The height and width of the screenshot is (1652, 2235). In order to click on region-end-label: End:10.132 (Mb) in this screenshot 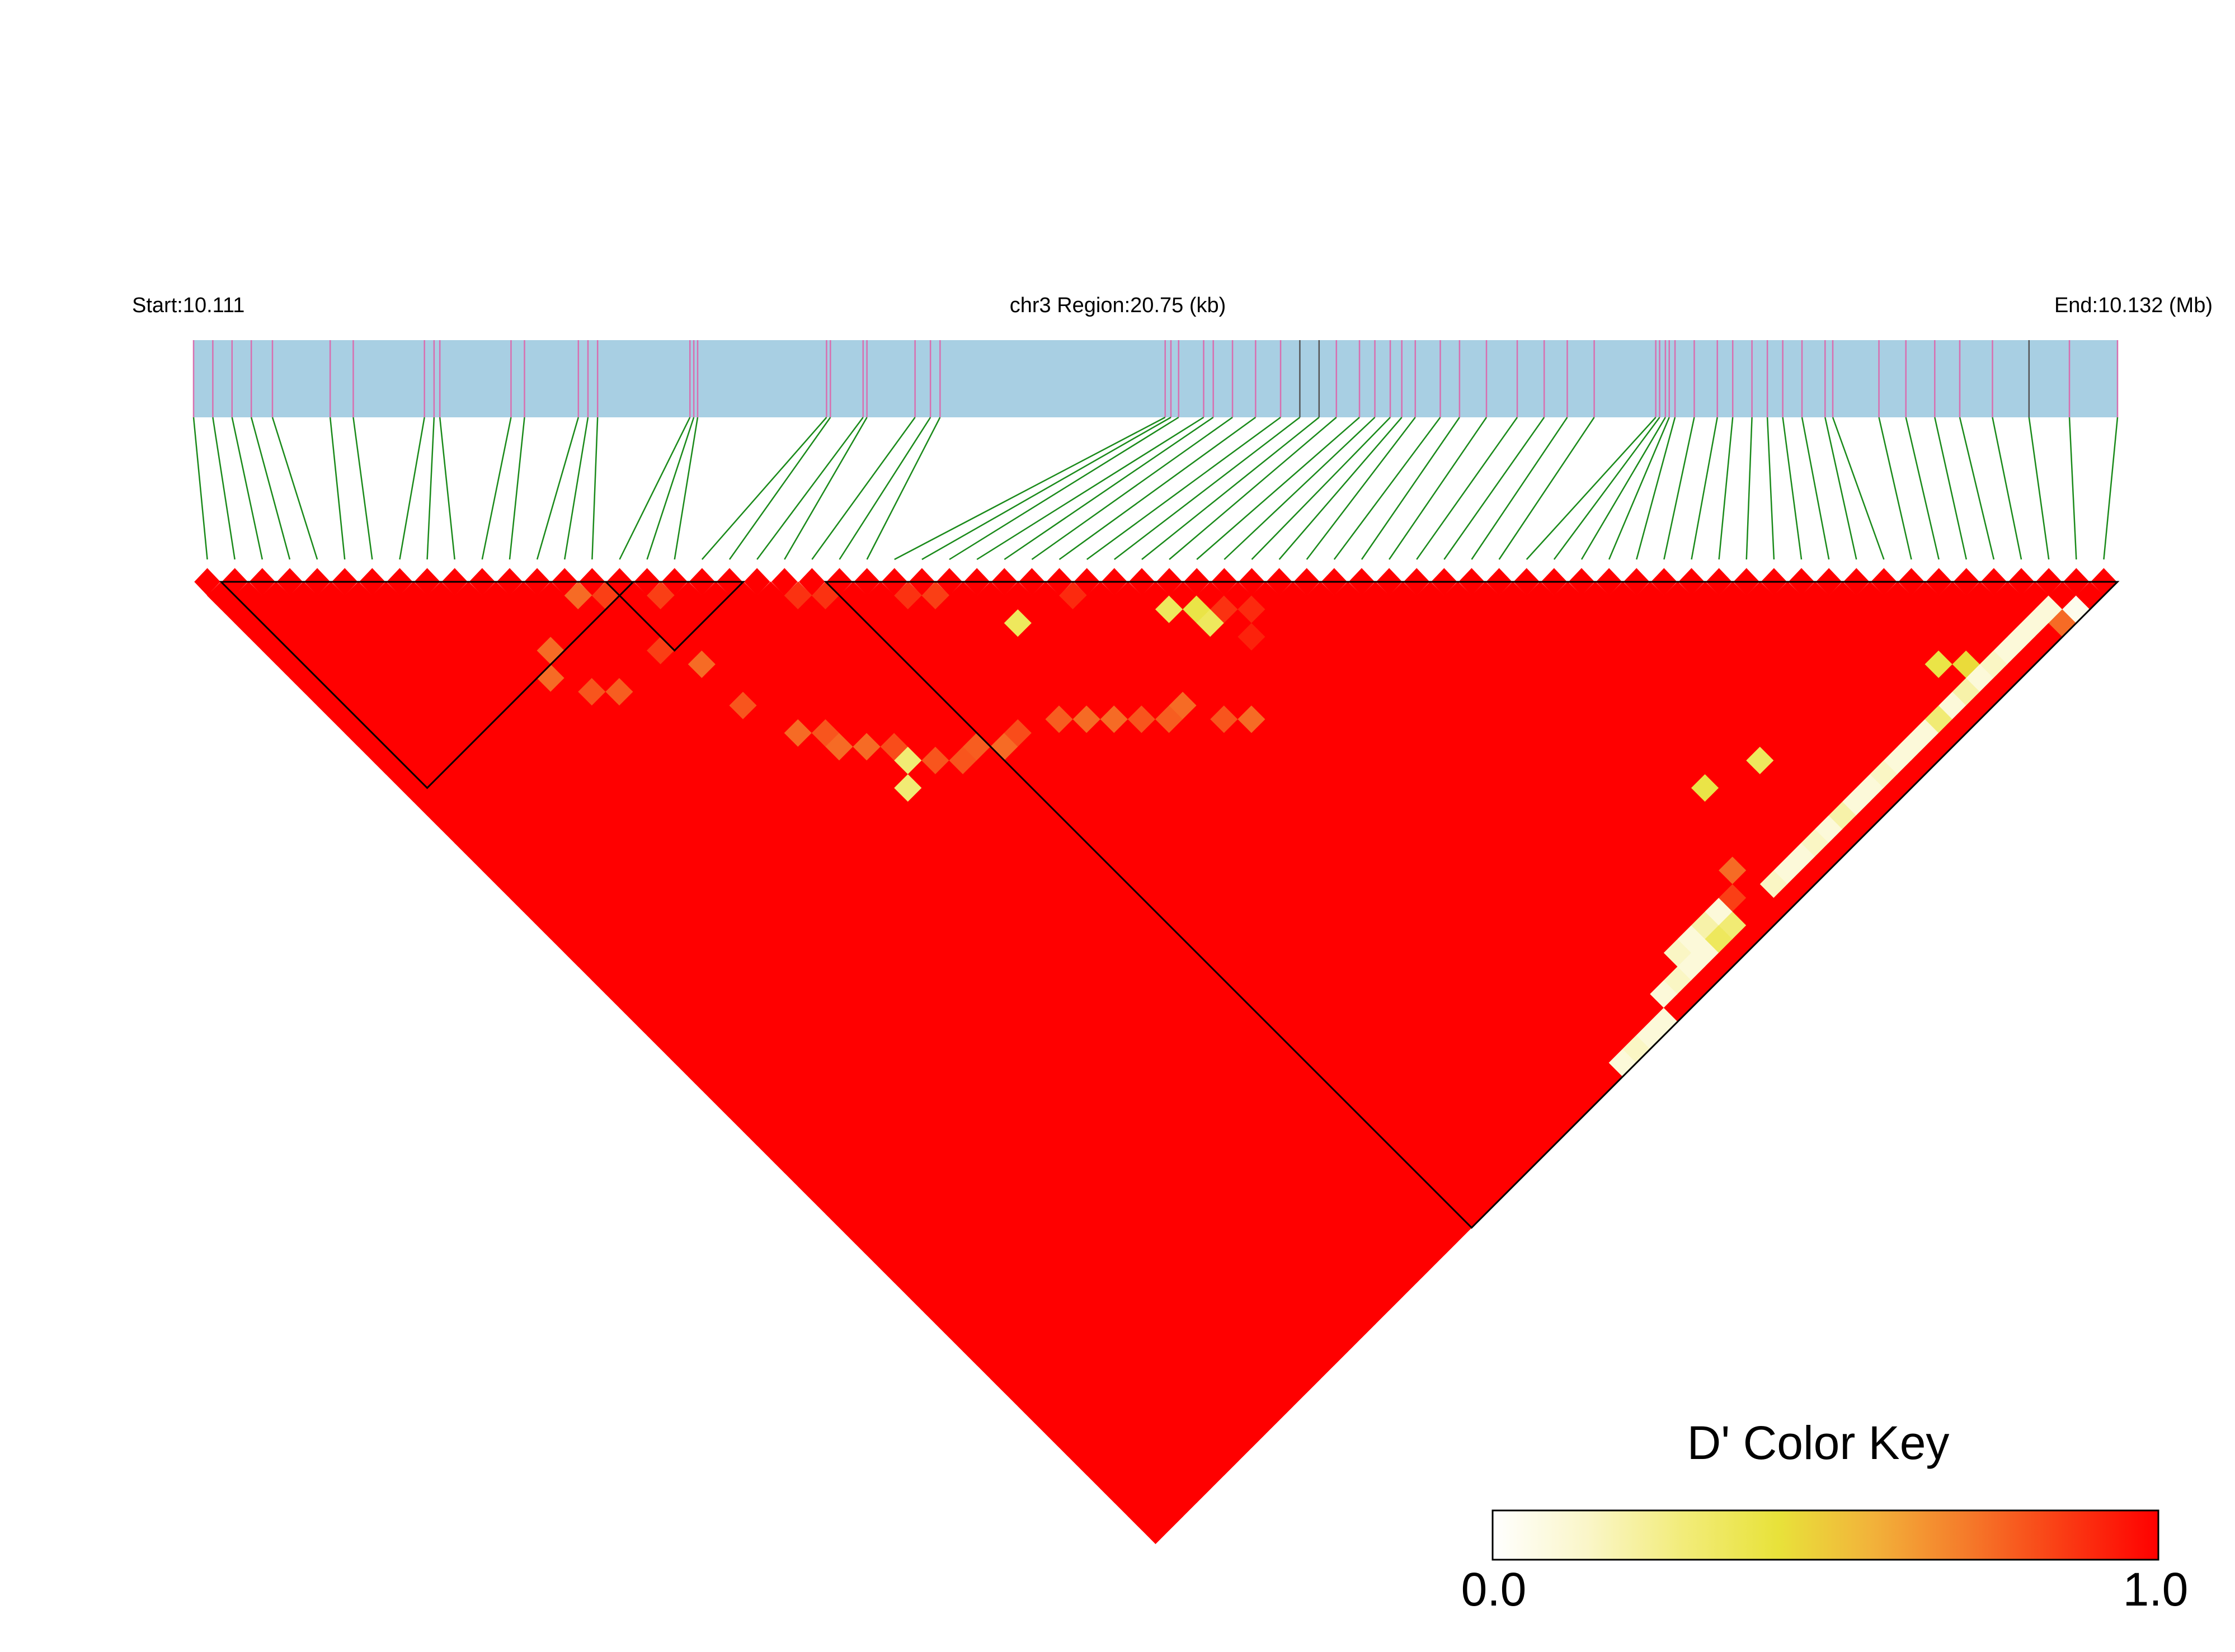, I will do `click(2133, 306)`.